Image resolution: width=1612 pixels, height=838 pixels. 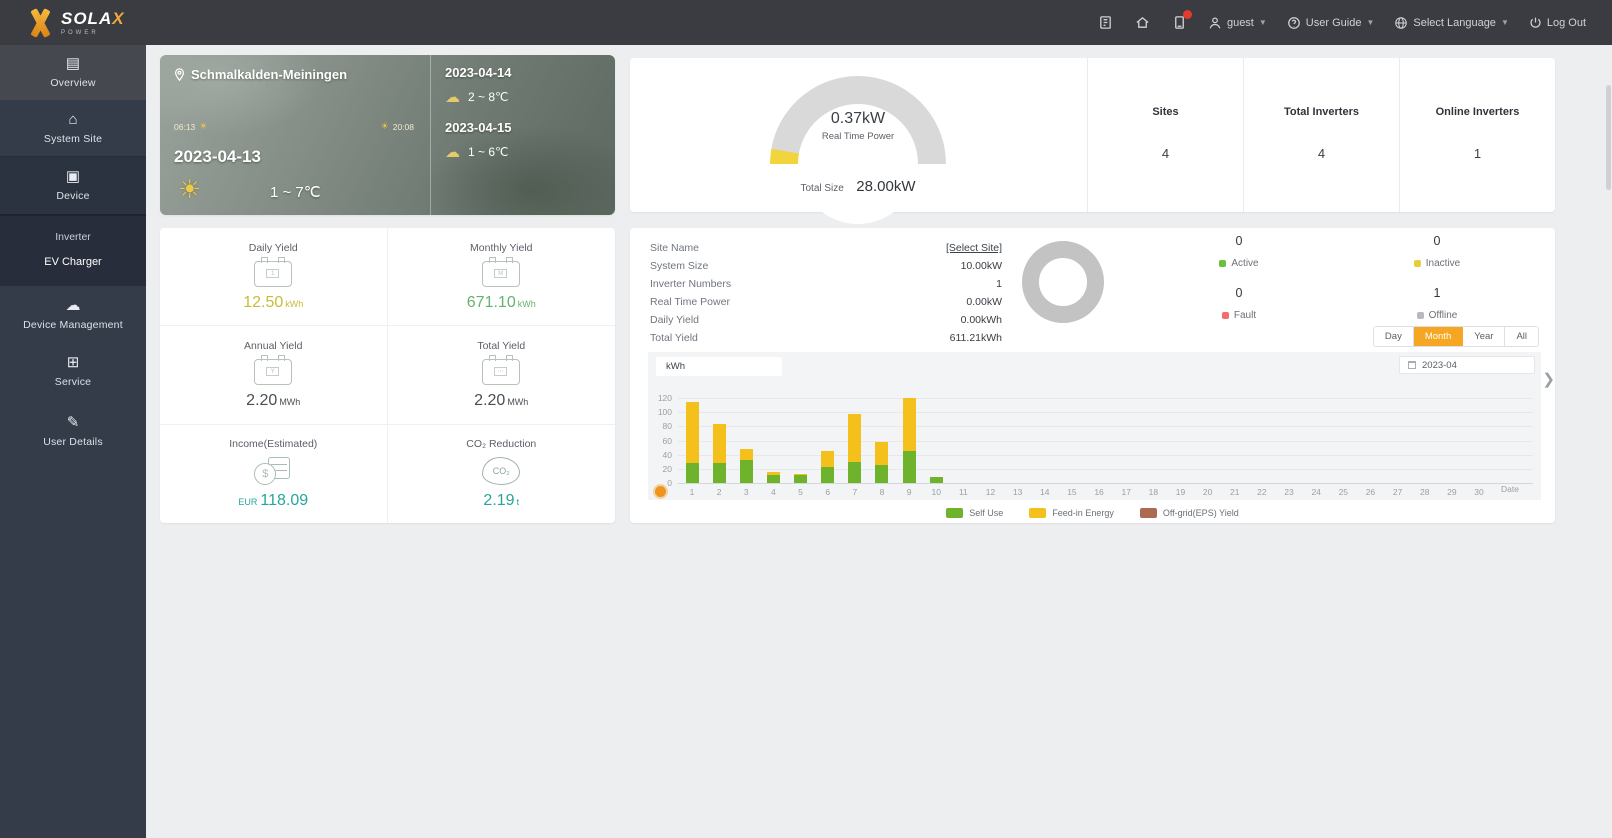 I want to click on legend-label: Feed-in Energy, so click(x=1083, y=513).